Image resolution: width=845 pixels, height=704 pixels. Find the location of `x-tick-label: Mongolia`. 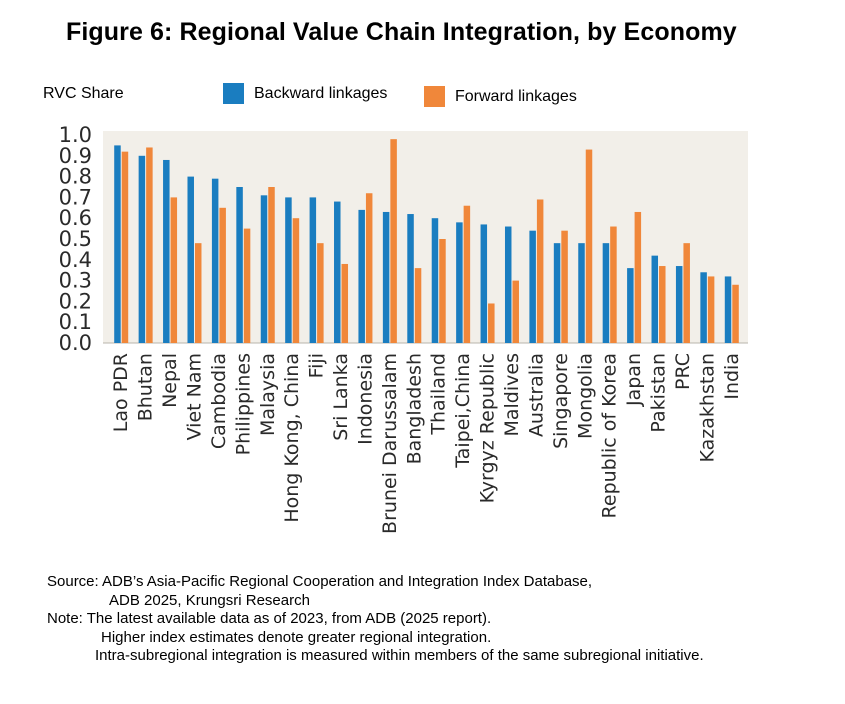

x-tick-label: Mongolia is located at coordinates (585, 396).